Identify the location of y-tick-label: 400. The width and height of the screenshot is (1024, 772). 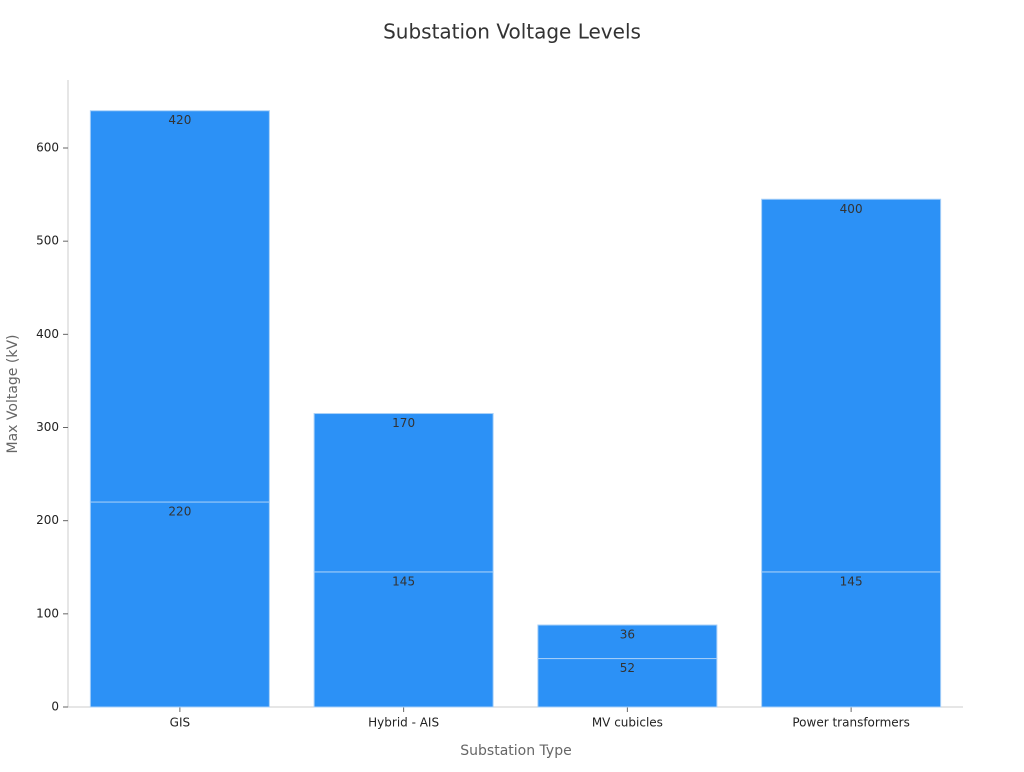
(47, 334).